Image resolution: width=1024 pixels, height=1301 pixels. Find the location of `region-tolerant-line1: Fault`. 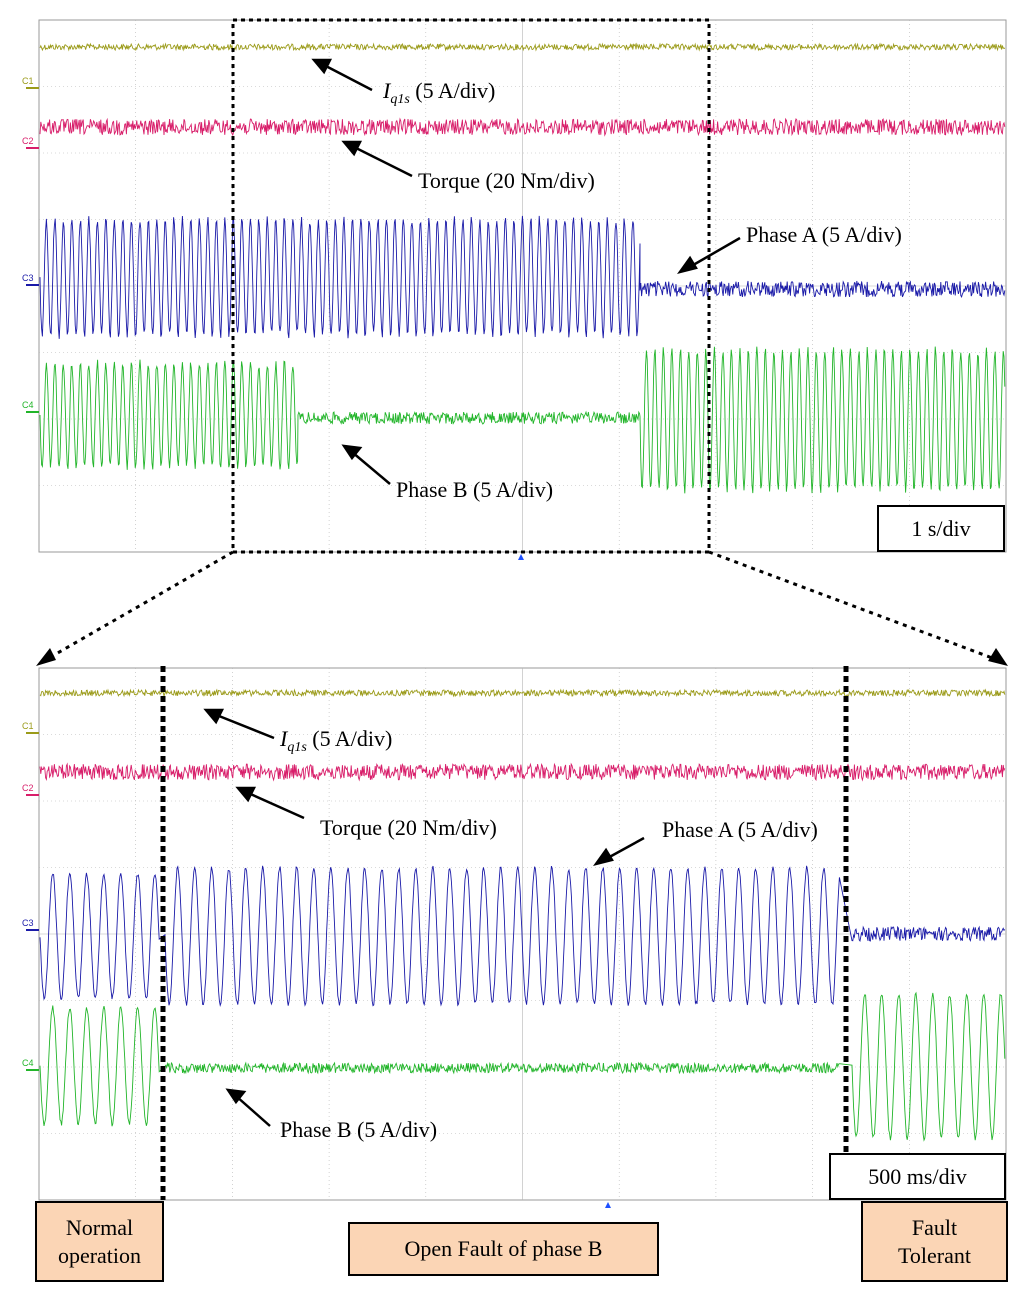

region-tolerant-line1: Fault is located at coordinates (934, 1227).